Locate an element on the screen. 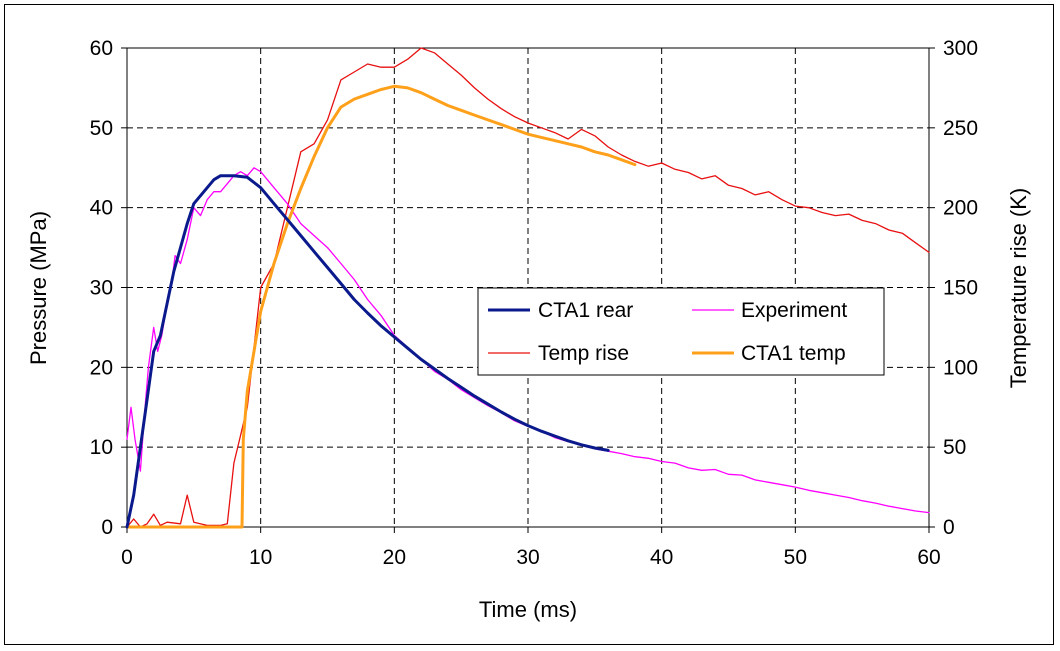 The height and width of the screenshot is (651, 1060). x-tick-label: 0 is located at coordinates (127, 557).